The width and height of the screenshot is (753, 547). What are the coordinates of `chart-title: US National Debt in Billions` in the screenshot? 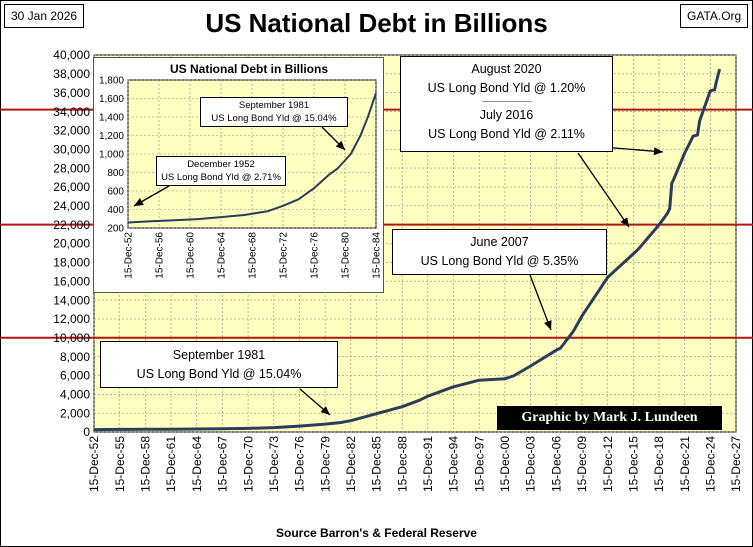 It's located at (376, 23).